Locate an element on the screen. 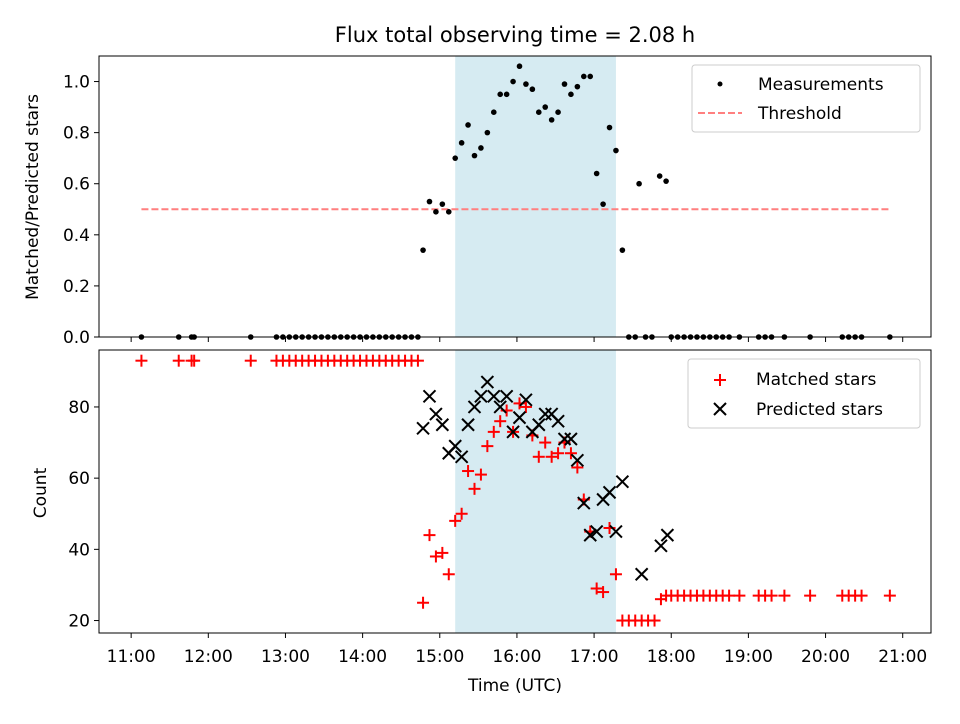 Image resolution: width=960 pixels, height=724 pixels. top-y-tick-label: 0.8 is located at coordinates (76, 134).